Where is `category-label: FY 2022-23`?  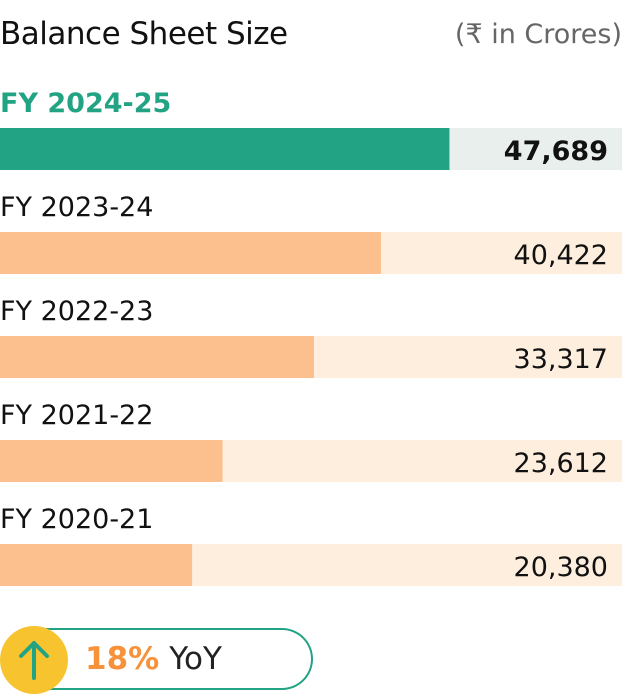 category-label: FY 2022-23 is located at coordinates (76, 311).